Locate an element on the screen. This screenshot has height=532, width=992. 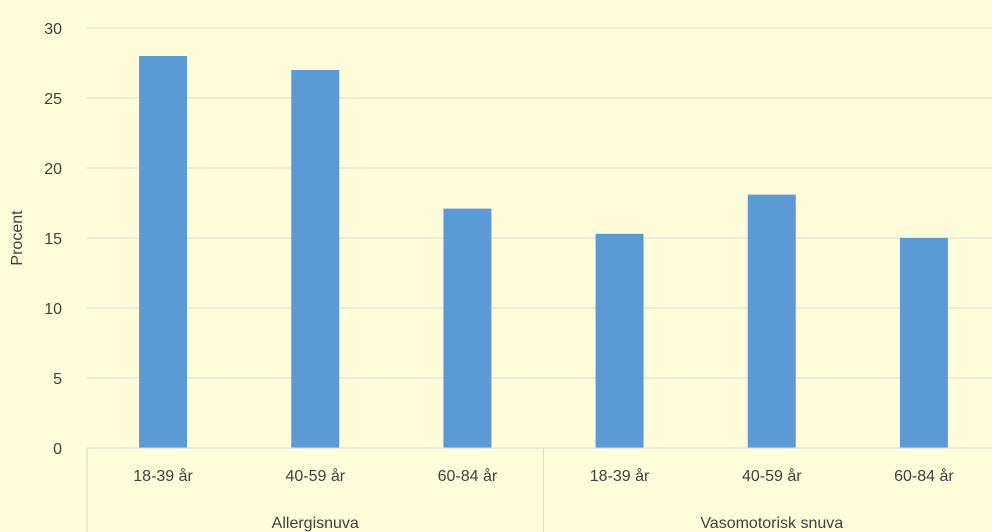
x-group-label: Vasomotorisk snuva is located at coordinates (771, 523).